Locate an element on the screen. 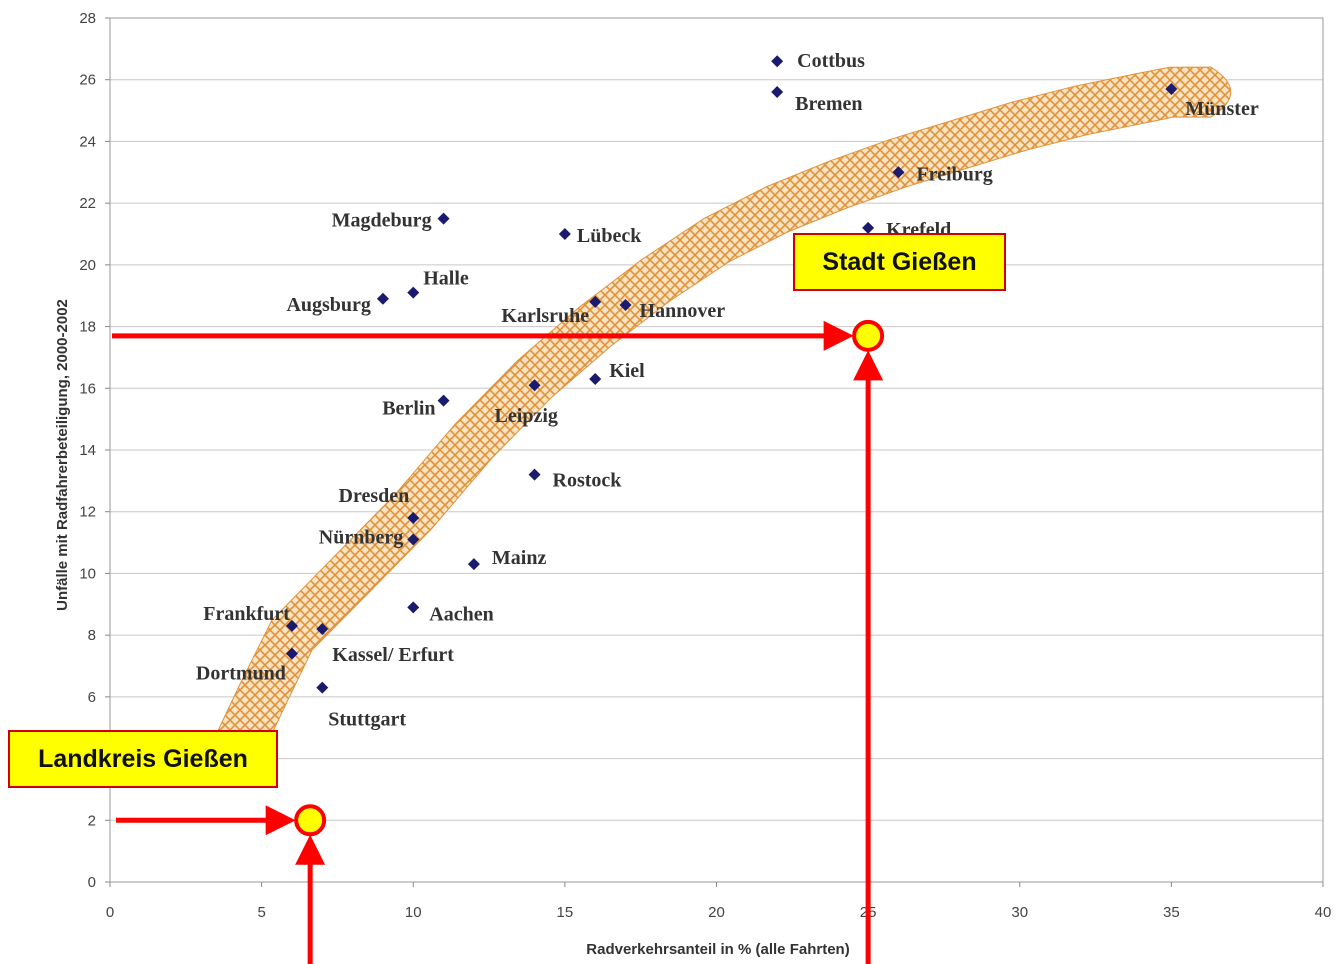  point-label: Berlin is located at coordinates (408, 409).